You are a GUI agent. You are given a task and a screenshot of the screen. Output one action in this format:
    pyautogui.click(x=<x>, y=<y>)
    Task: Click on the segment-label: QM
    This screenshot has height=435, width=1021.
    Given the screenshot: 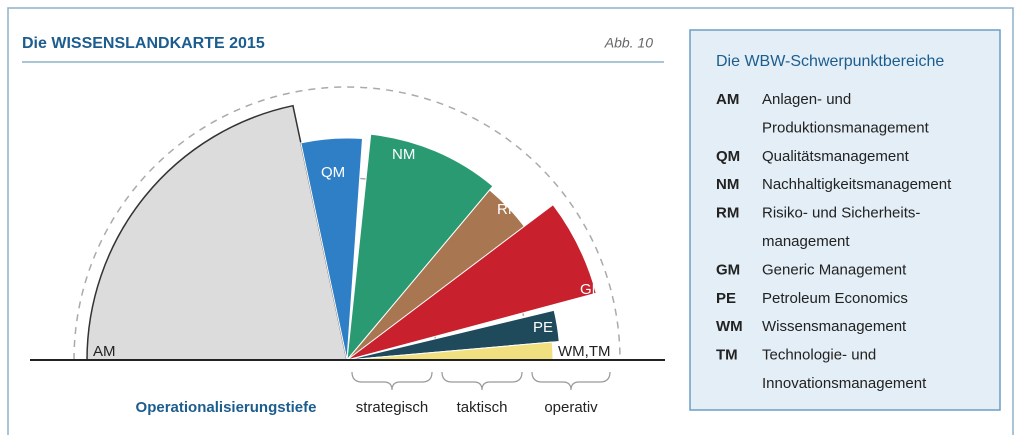 What is the action you would take?
    pyautogui.click(x=333, y=172)
    